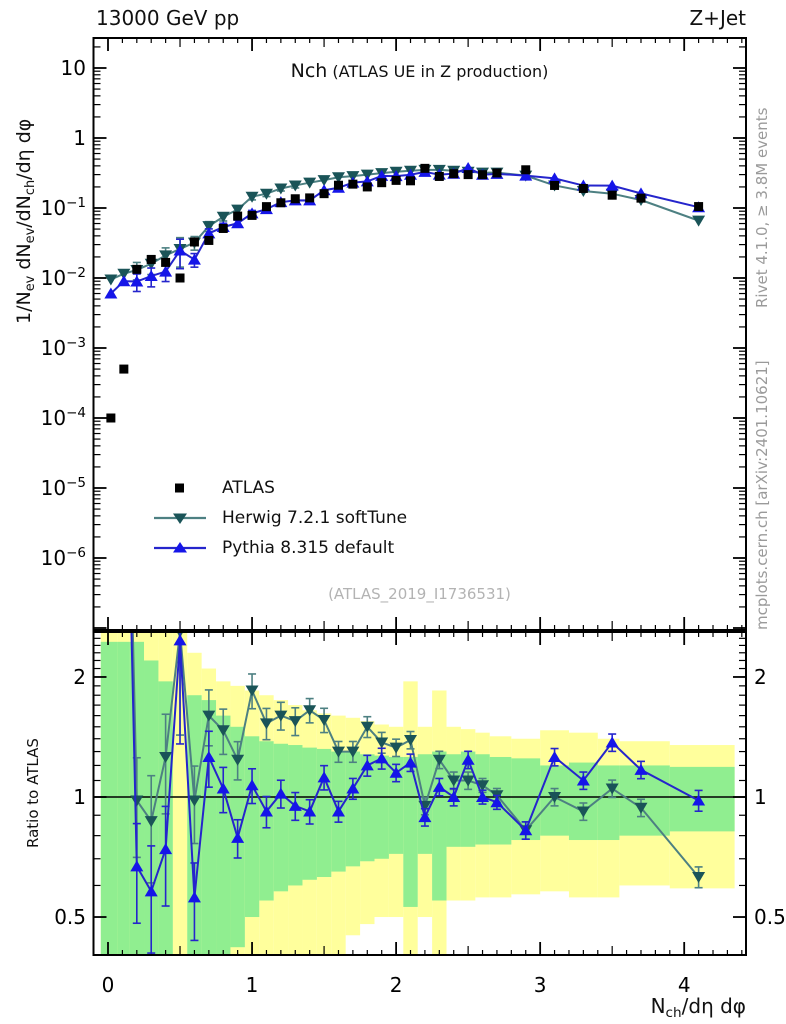 This screenshot has height=1024, width=786. I want to click on legend-item-herwig: Herwig 7.2.1 softTune, so click(279, 518).